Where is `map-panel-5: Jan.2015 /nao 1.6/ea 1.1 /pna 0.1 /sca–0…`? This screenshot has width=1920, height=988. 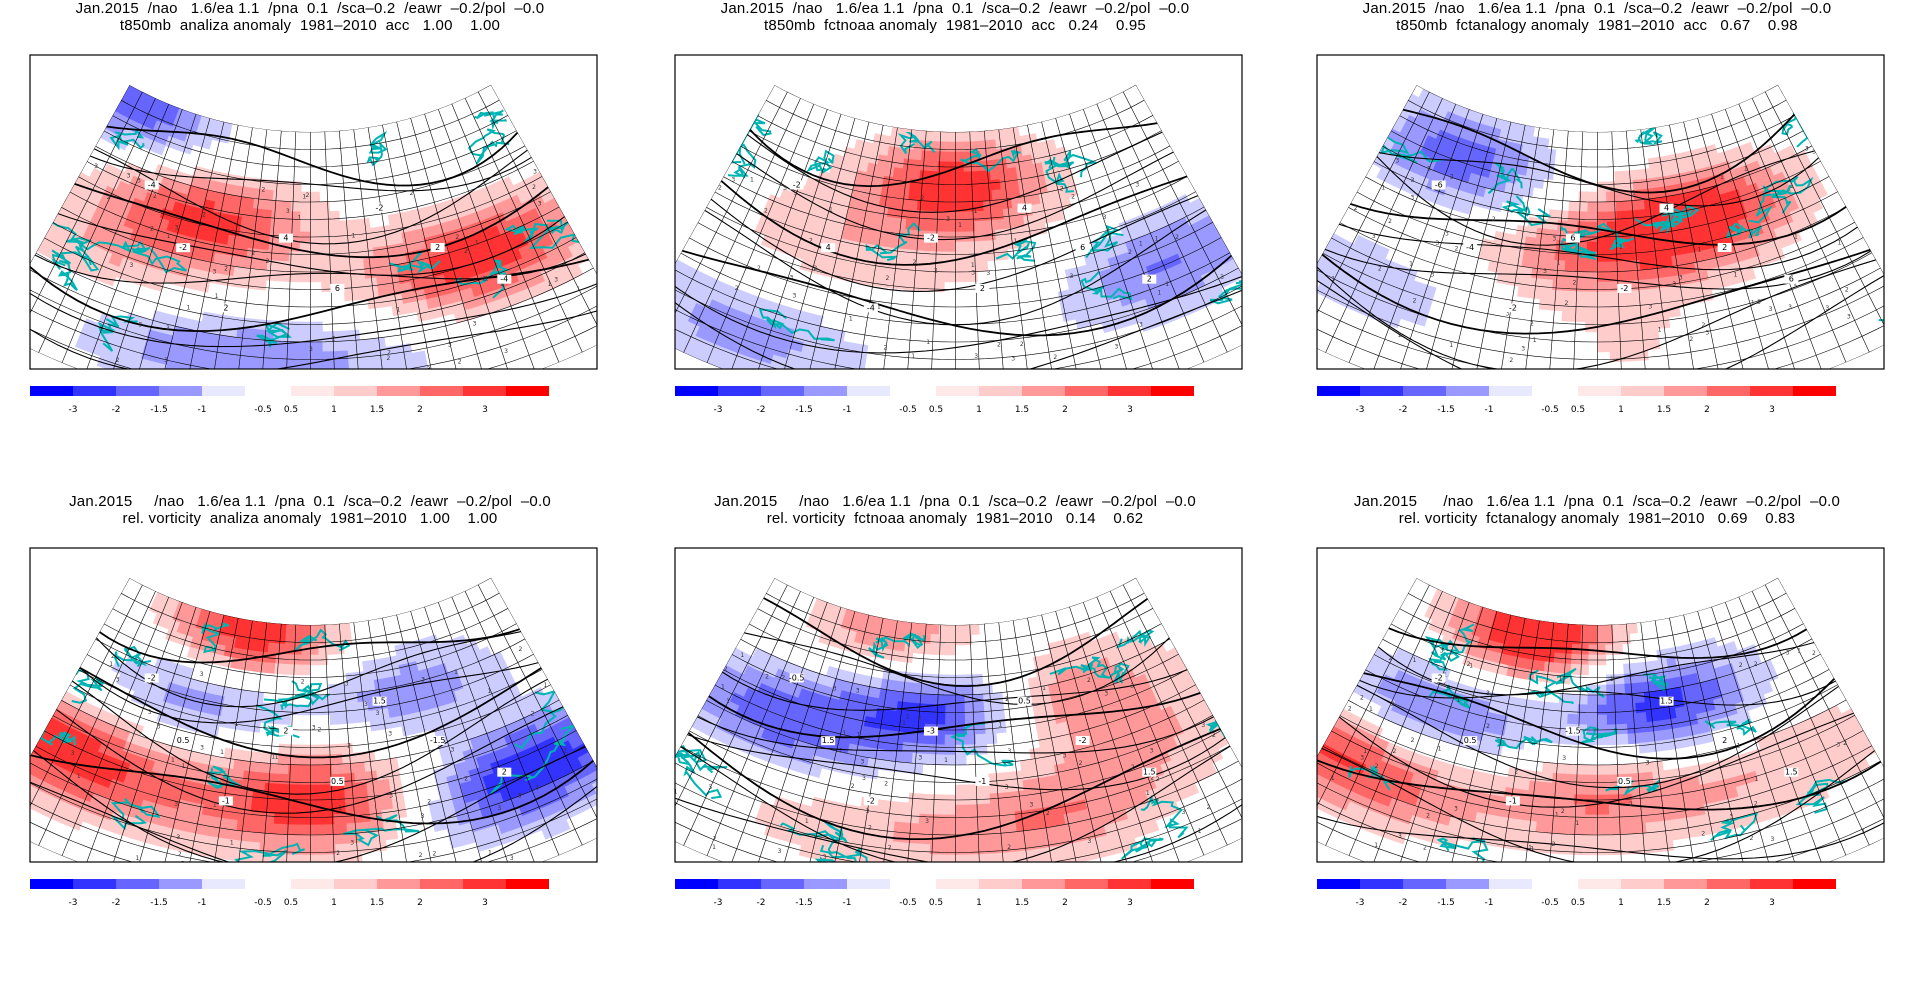
map-panel-5: Jan.2015 /nao 1.6/ea 1.1 /pna 0.1 /sca–0… is located at coordinates (955, 713).